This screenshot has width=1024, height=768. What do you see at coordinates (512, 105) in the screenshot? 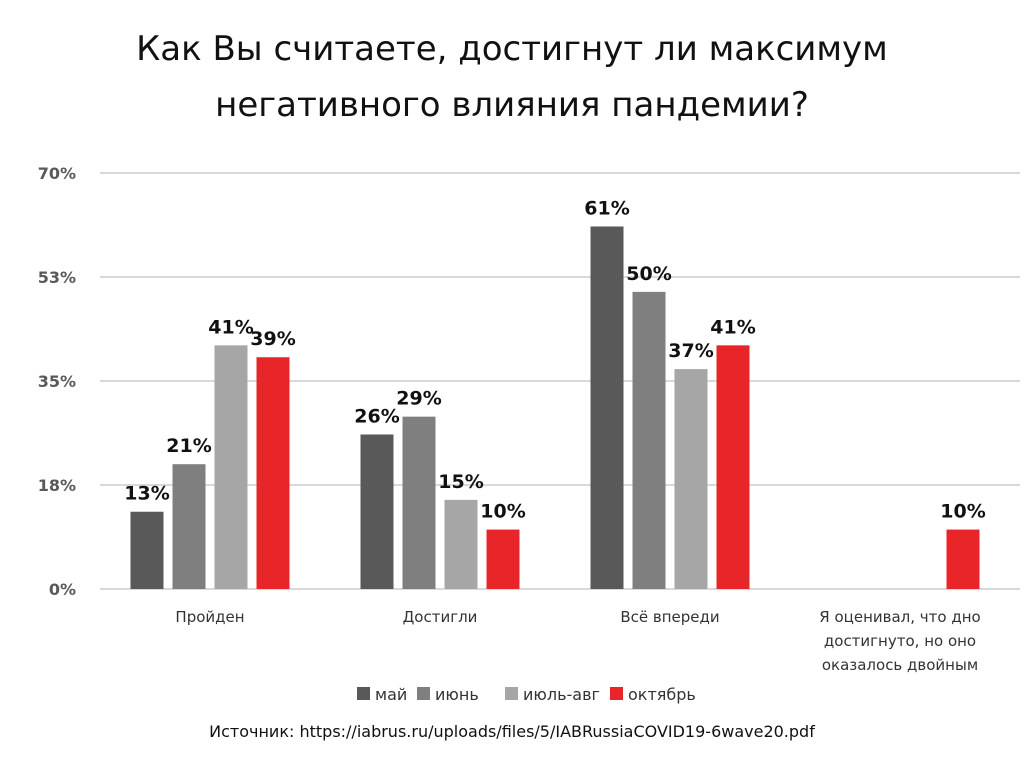
I see `chart-title-line-2: негативного влияния пандемии?` at bounding box center [512, 105].